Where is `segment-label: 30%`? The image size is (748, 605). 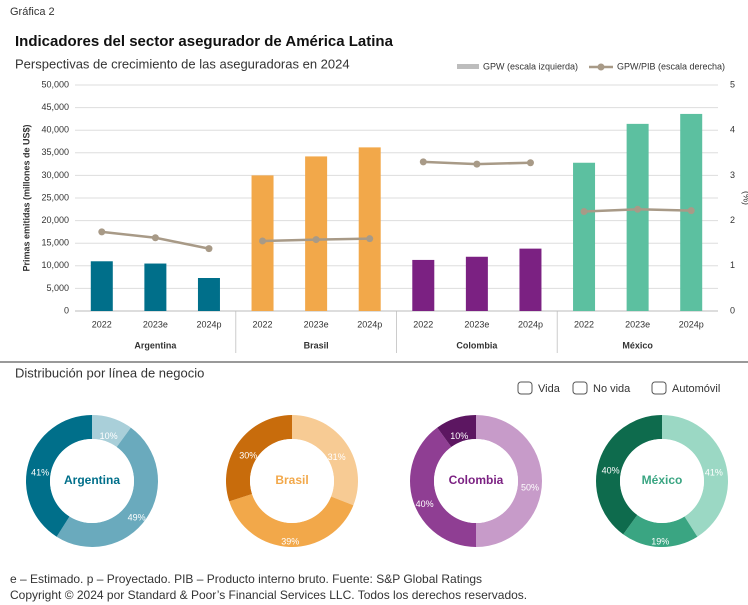
segment-label: 30% is located at coordinates (248, 456).